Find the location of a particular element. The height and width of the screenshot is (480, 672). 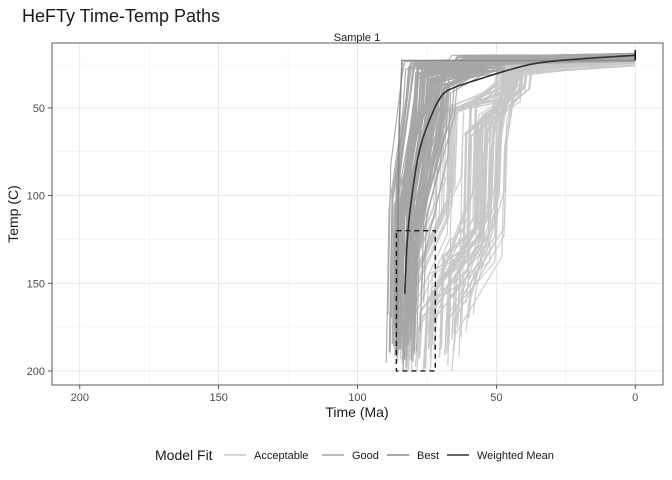

legend-label-good: Good is located at coordinates (365, 456).